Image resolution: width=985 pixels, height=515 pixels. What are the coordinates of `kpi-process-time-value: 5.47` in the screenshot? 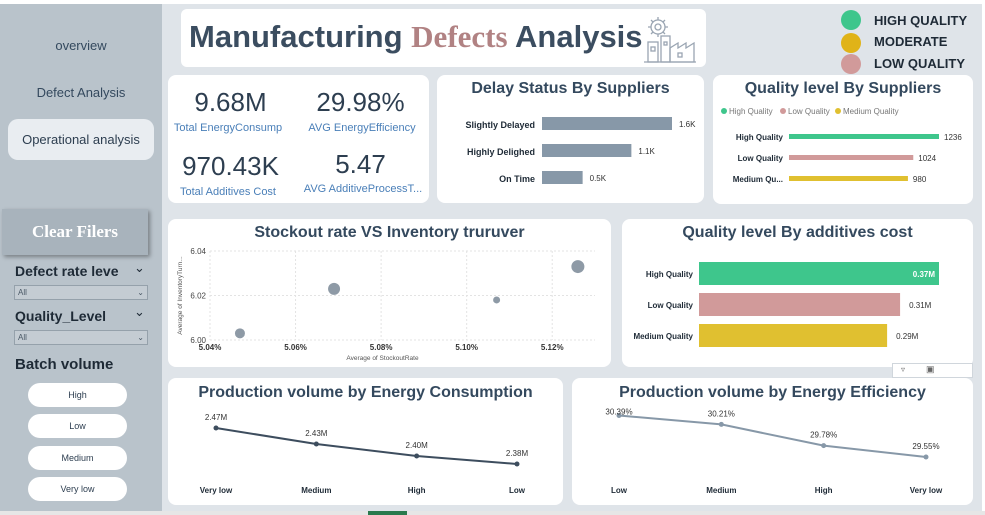 It's located at (360, 164).